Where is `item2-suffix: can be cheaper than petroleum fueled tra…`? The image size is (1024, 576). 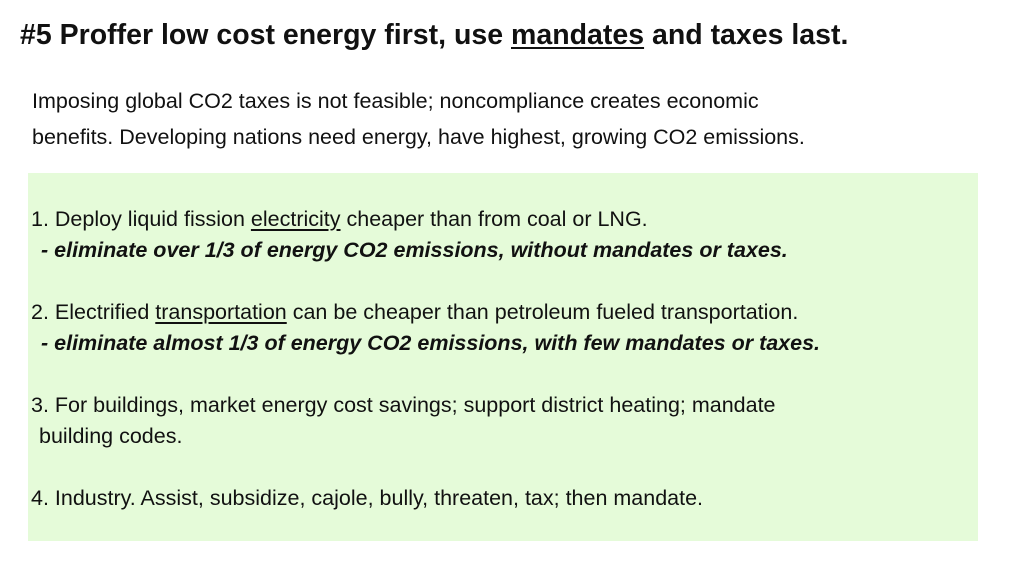 item2-suffix: can be cheaper than petroleum fueled tra… is located at coordinates (542, 312).